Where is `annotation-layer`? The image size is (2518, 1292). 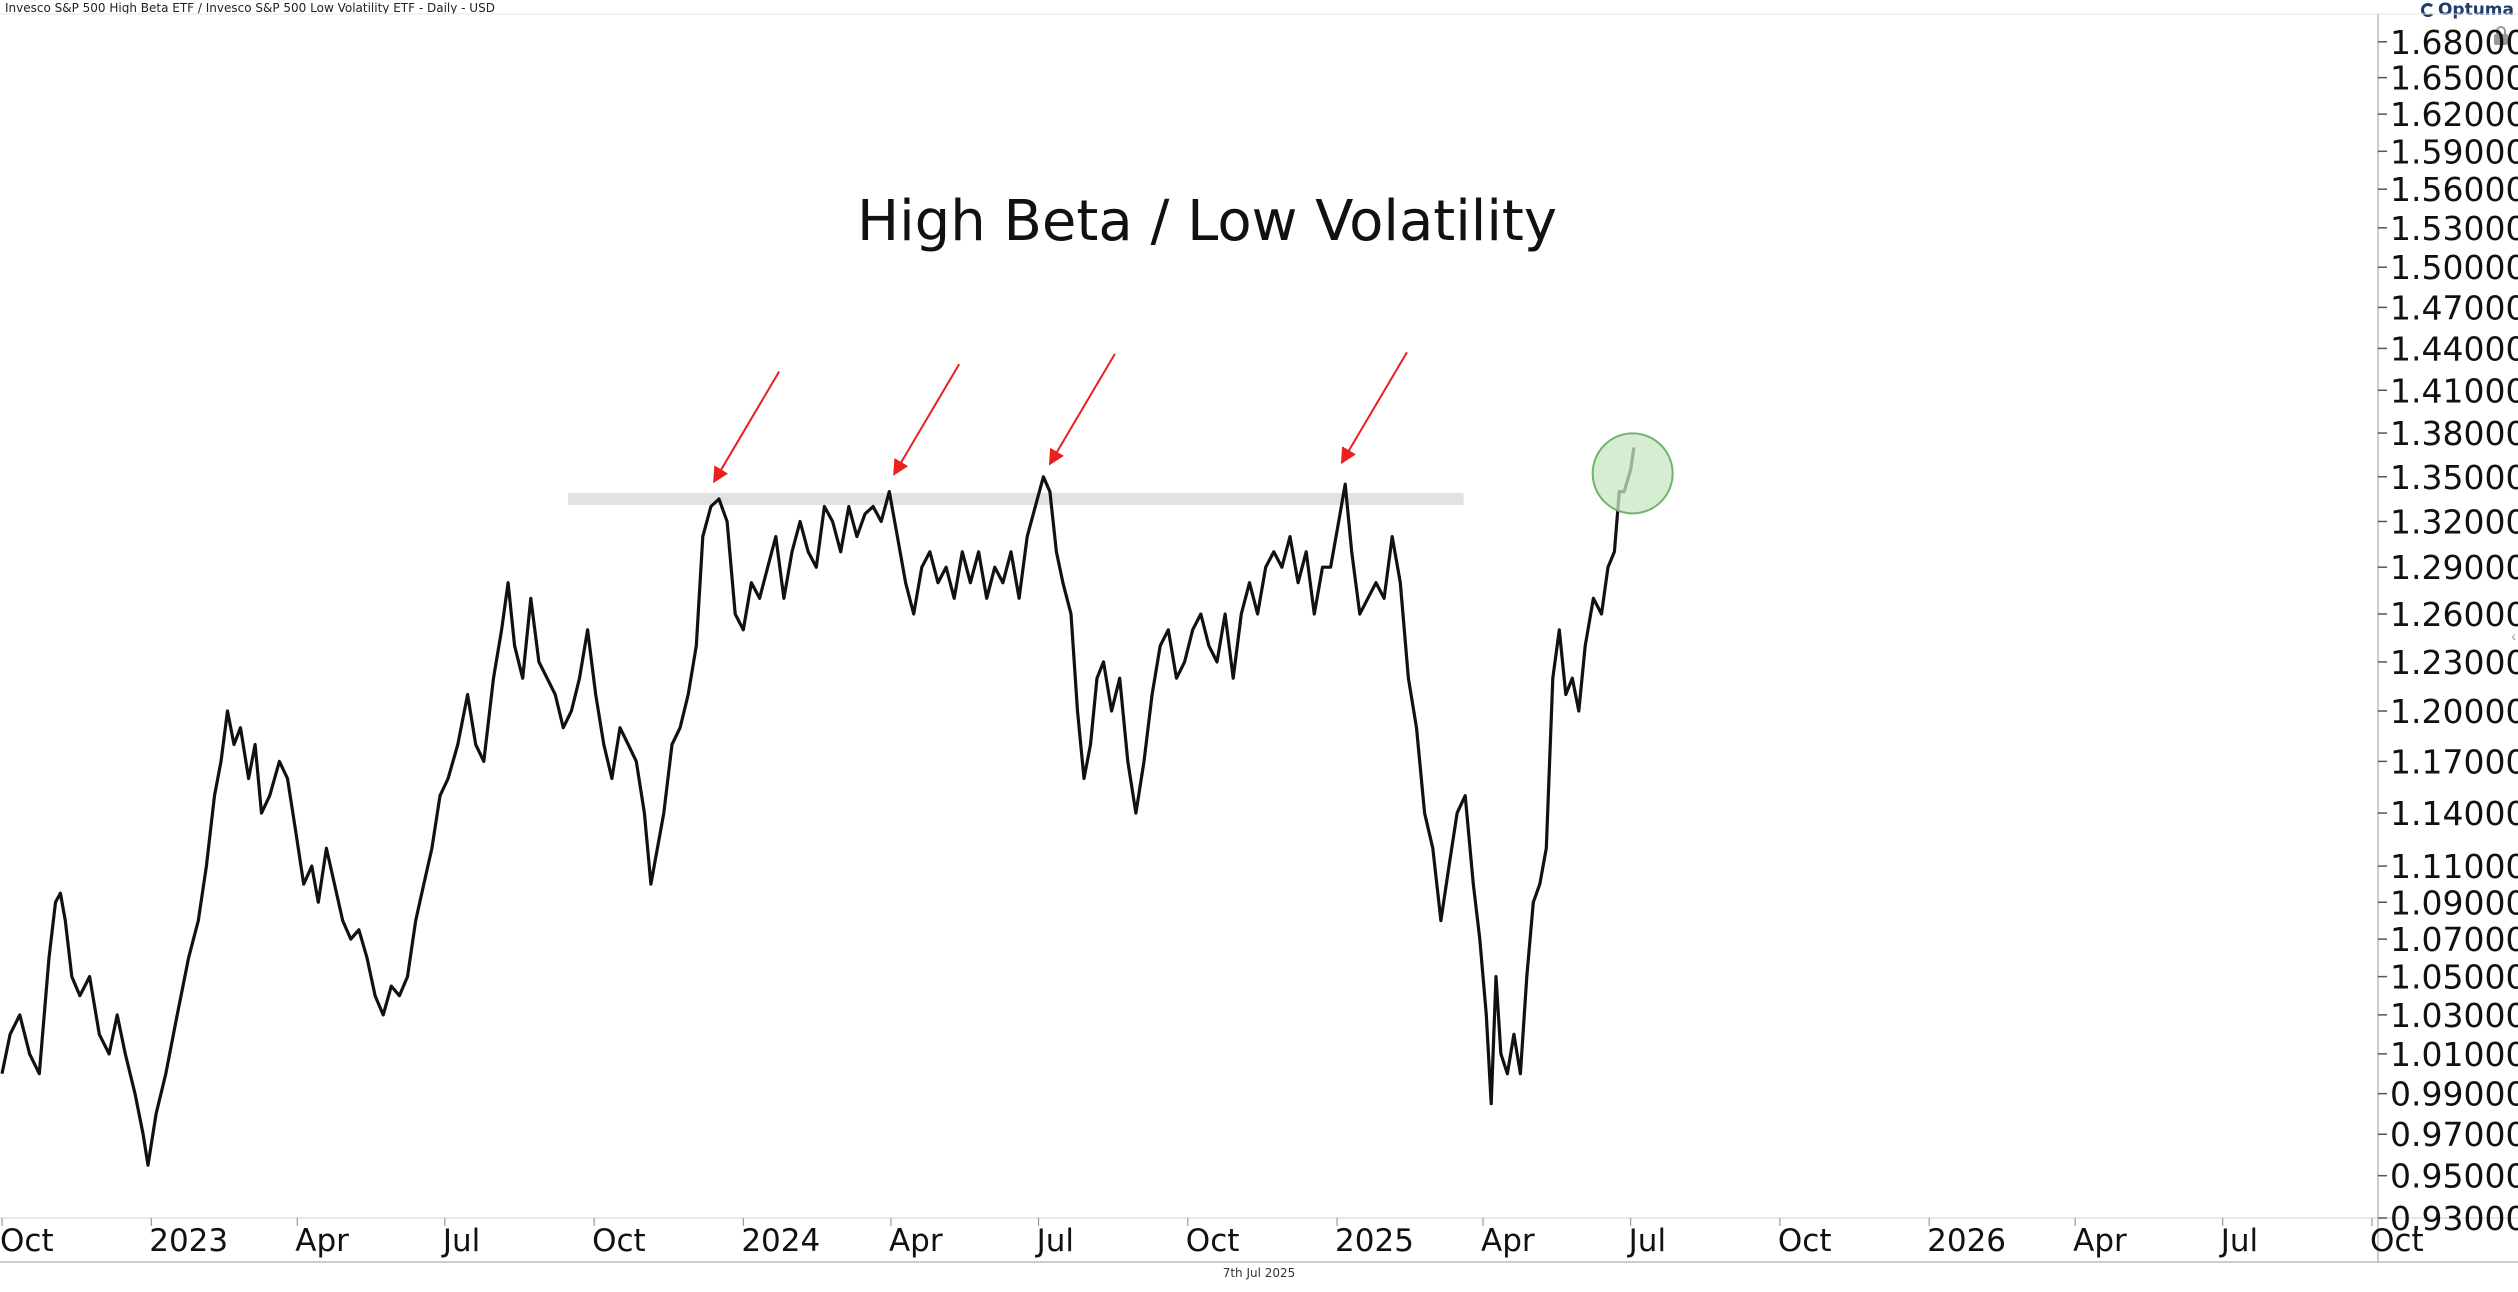 annotation-layer is located at coordinates (1193, 433).